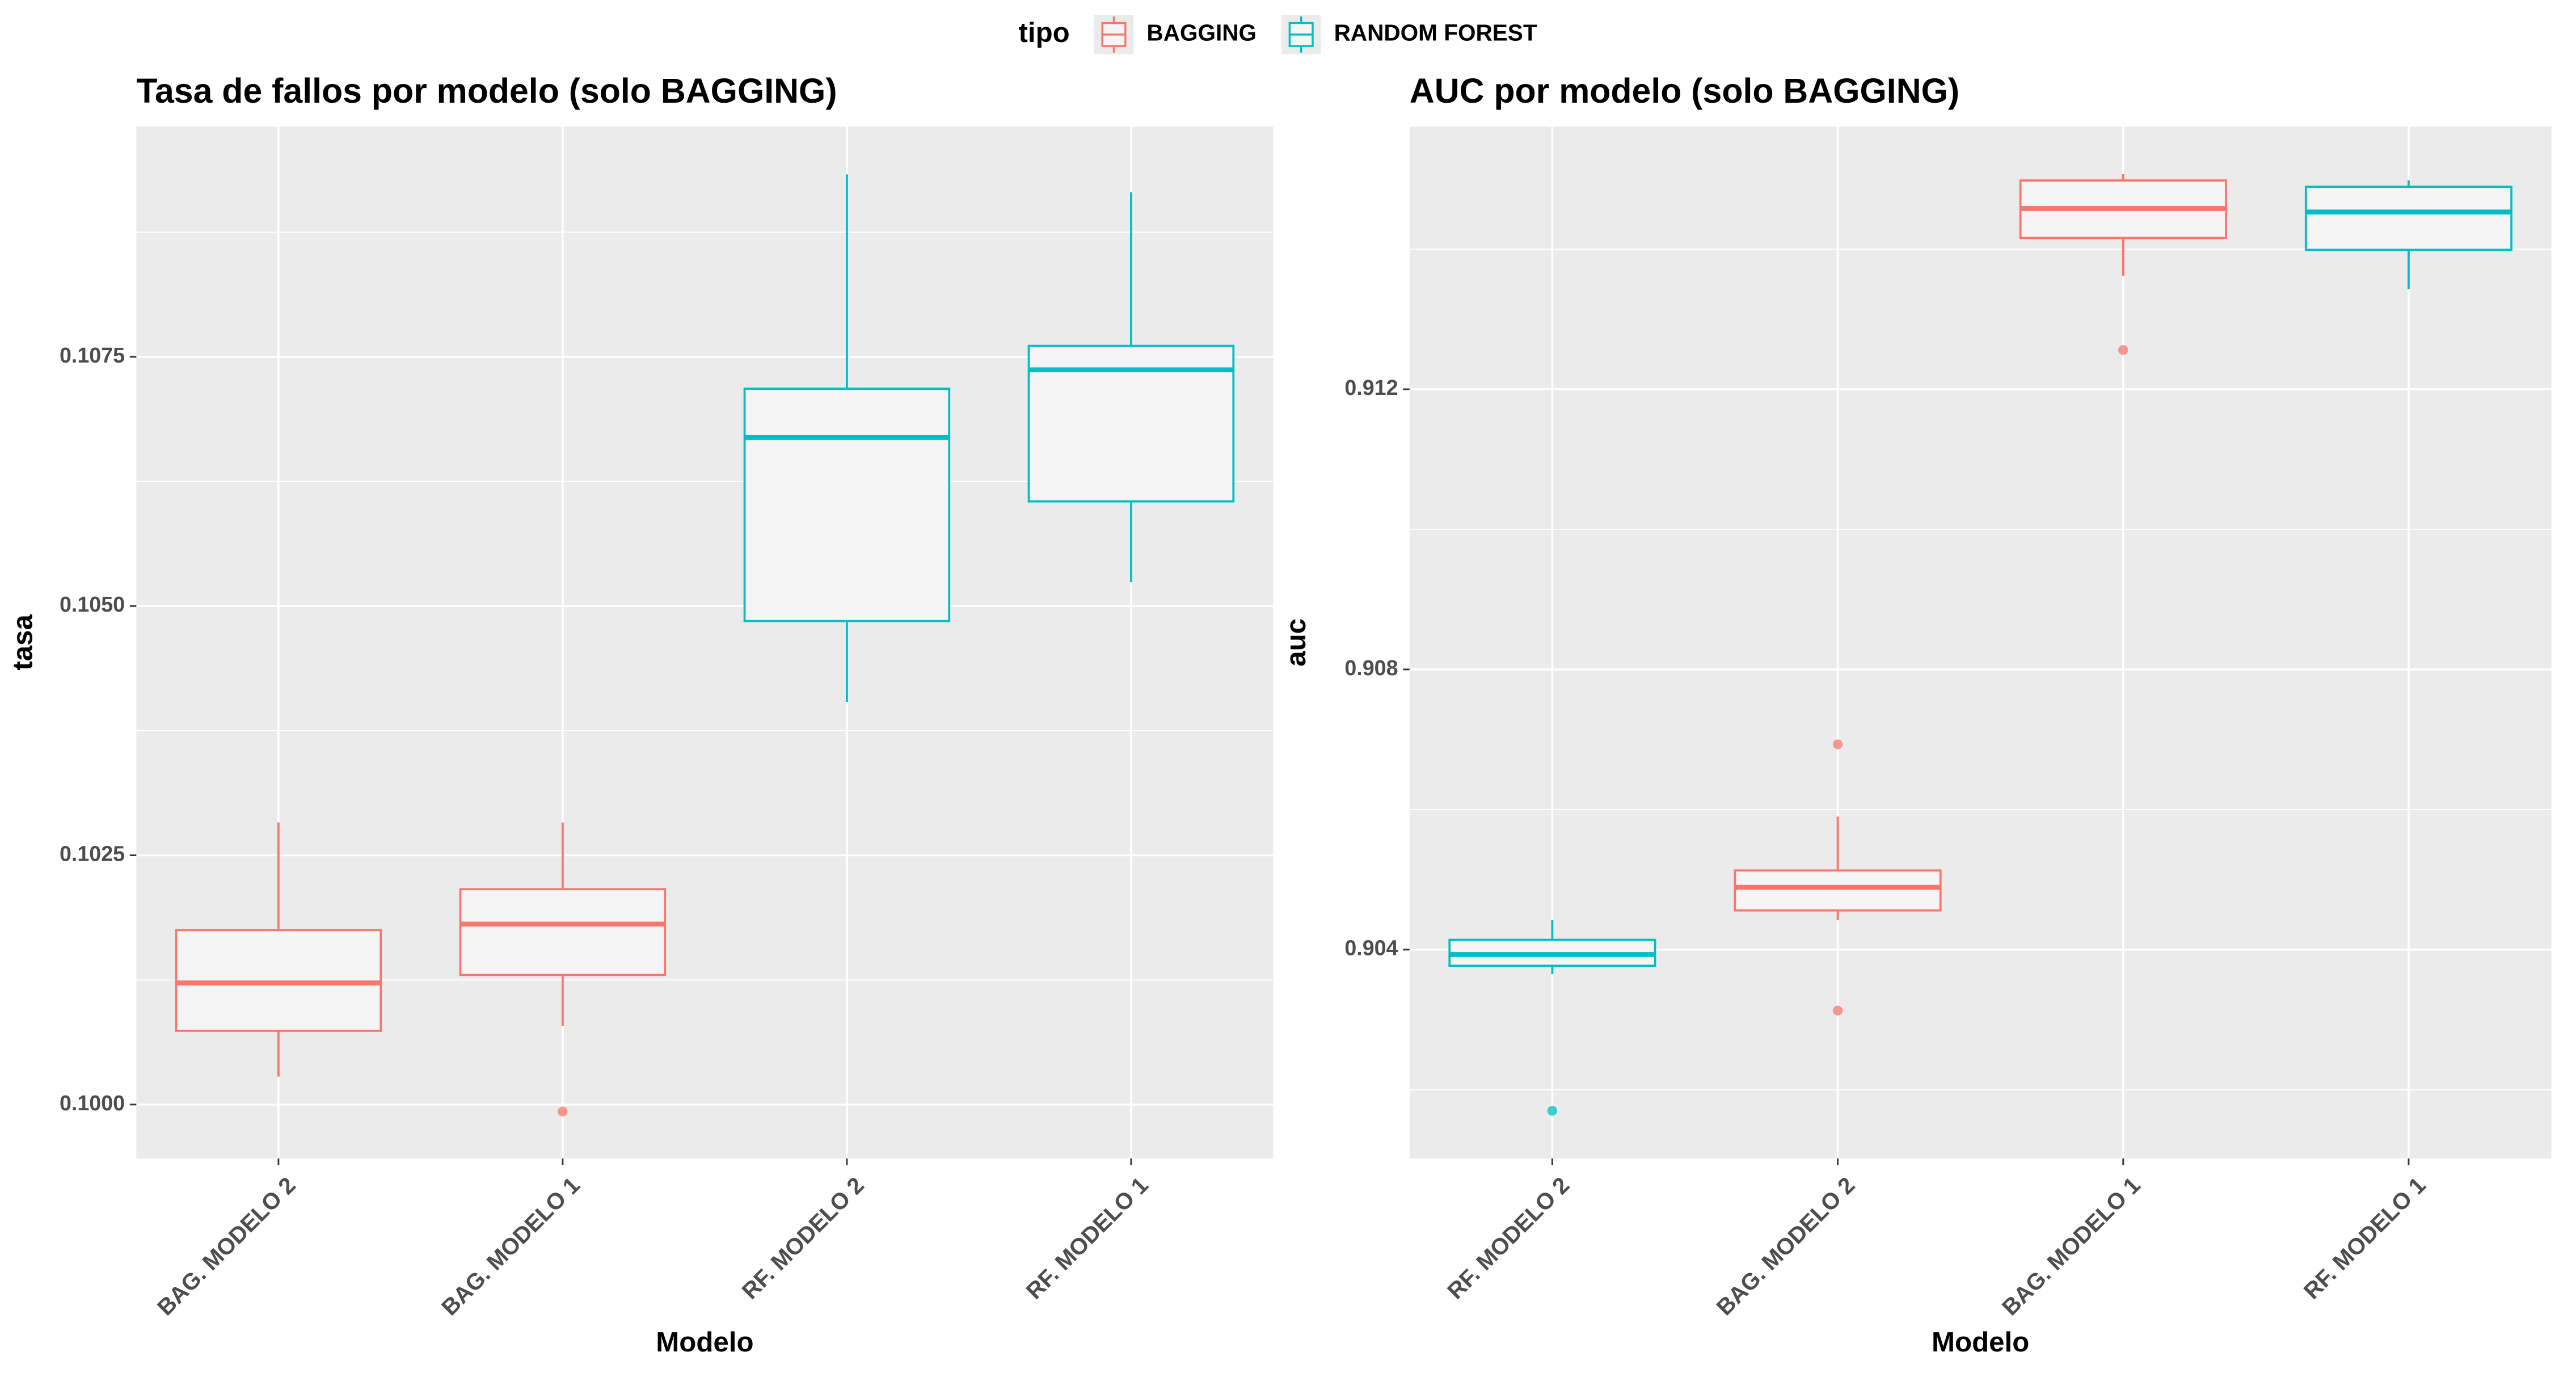  Describe the element at coordinates (1435, 33) in the screenshot. I see `legend-label: RANDOM FOREST` at that location.